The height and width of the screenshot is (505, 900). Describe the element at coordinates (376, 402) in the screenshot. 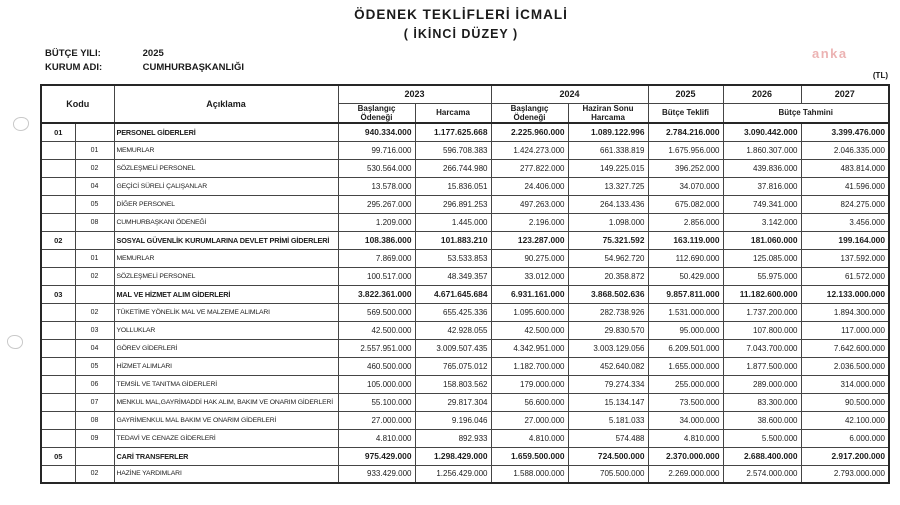

I see `value-cell: 55.100.000` at that location.